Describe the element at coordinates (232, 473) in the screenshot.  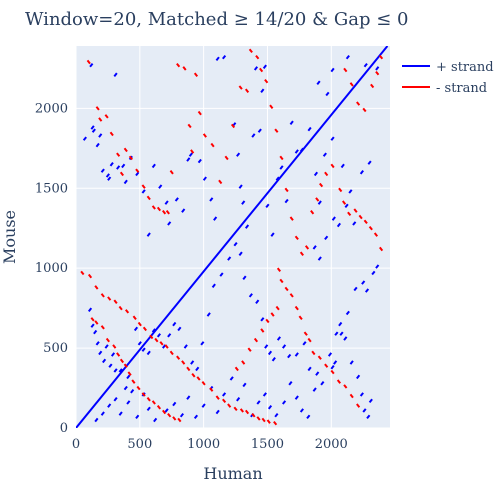
I see `x-axis-title: Human` at that location.